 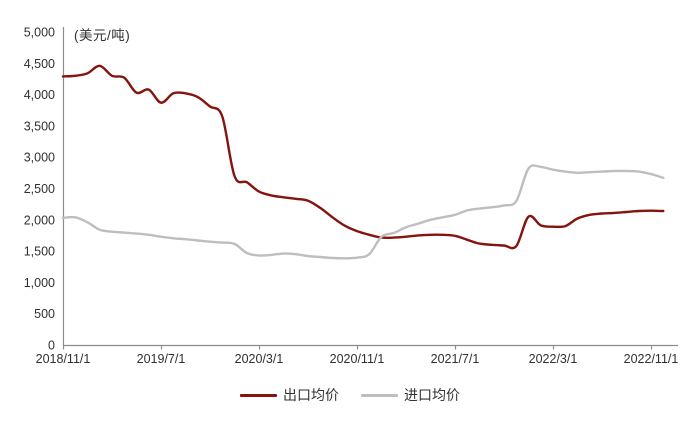 I want to click on y-axis-tick-label: 4,000, so click(x=39, y=95).